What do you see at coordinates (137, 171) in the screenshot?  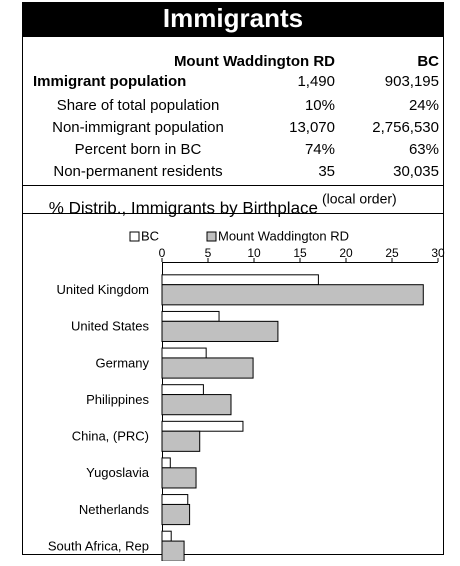 I see `row-label: Non-permanent residents` at bounding box center [137, 171].